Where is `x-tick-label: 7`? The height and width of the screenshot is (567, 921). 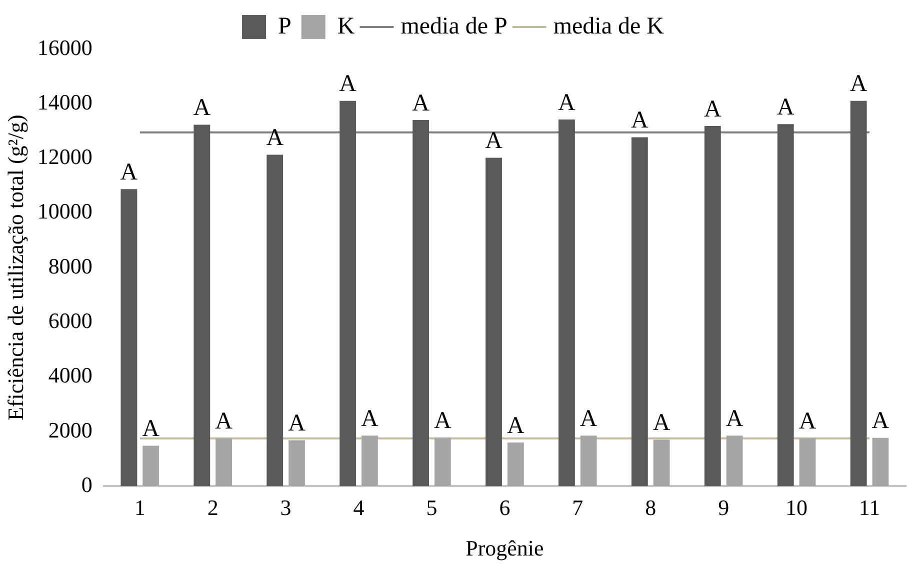 x-tick-label: 7 is located at coordinates (578, 507).